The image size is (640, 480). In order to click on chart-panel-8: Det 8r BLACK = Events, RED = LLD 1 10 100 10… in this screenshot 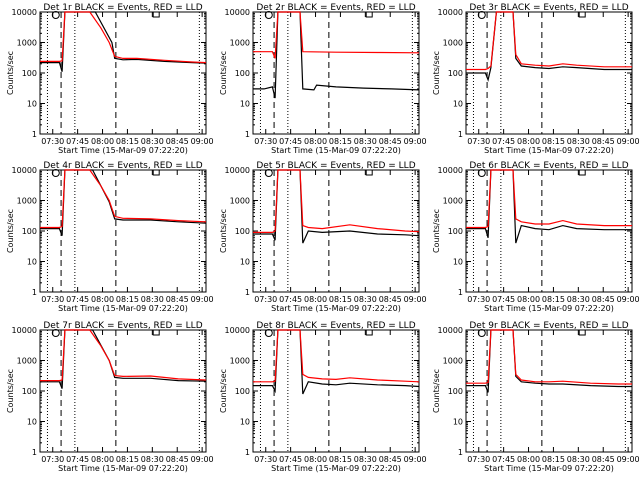, I will do `click(323, 397)`.